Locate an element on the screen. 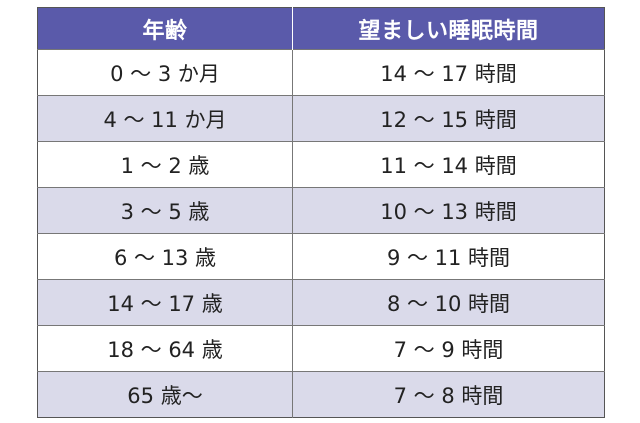 The height and width of the screenshot is (423, 640). header-row: 年齢 望ましい睡眠時間 is located at coordinates (321, 28).